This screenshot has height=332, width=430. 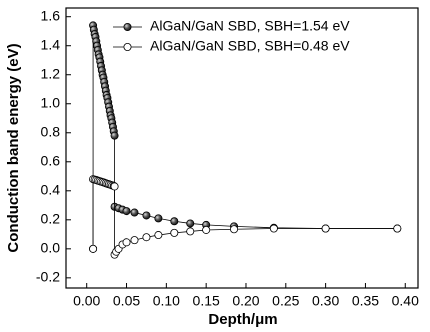 I want to click on legend-label: AlGaN/GaN SBD, SBH=0.48 eV, so click(x=250, y=46).